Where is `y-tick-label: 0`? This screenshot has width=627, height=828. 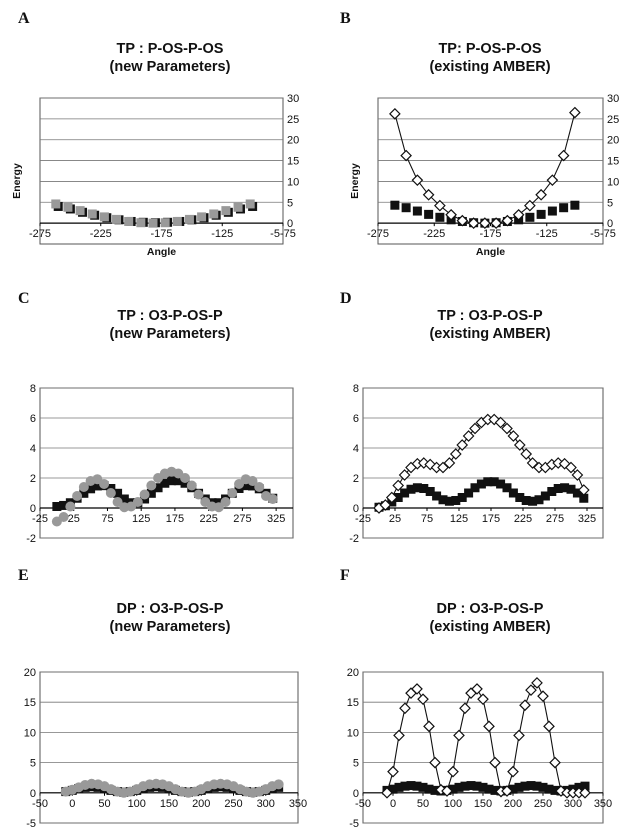
y-tick-label: 0 is located at coordinates (290, 224).